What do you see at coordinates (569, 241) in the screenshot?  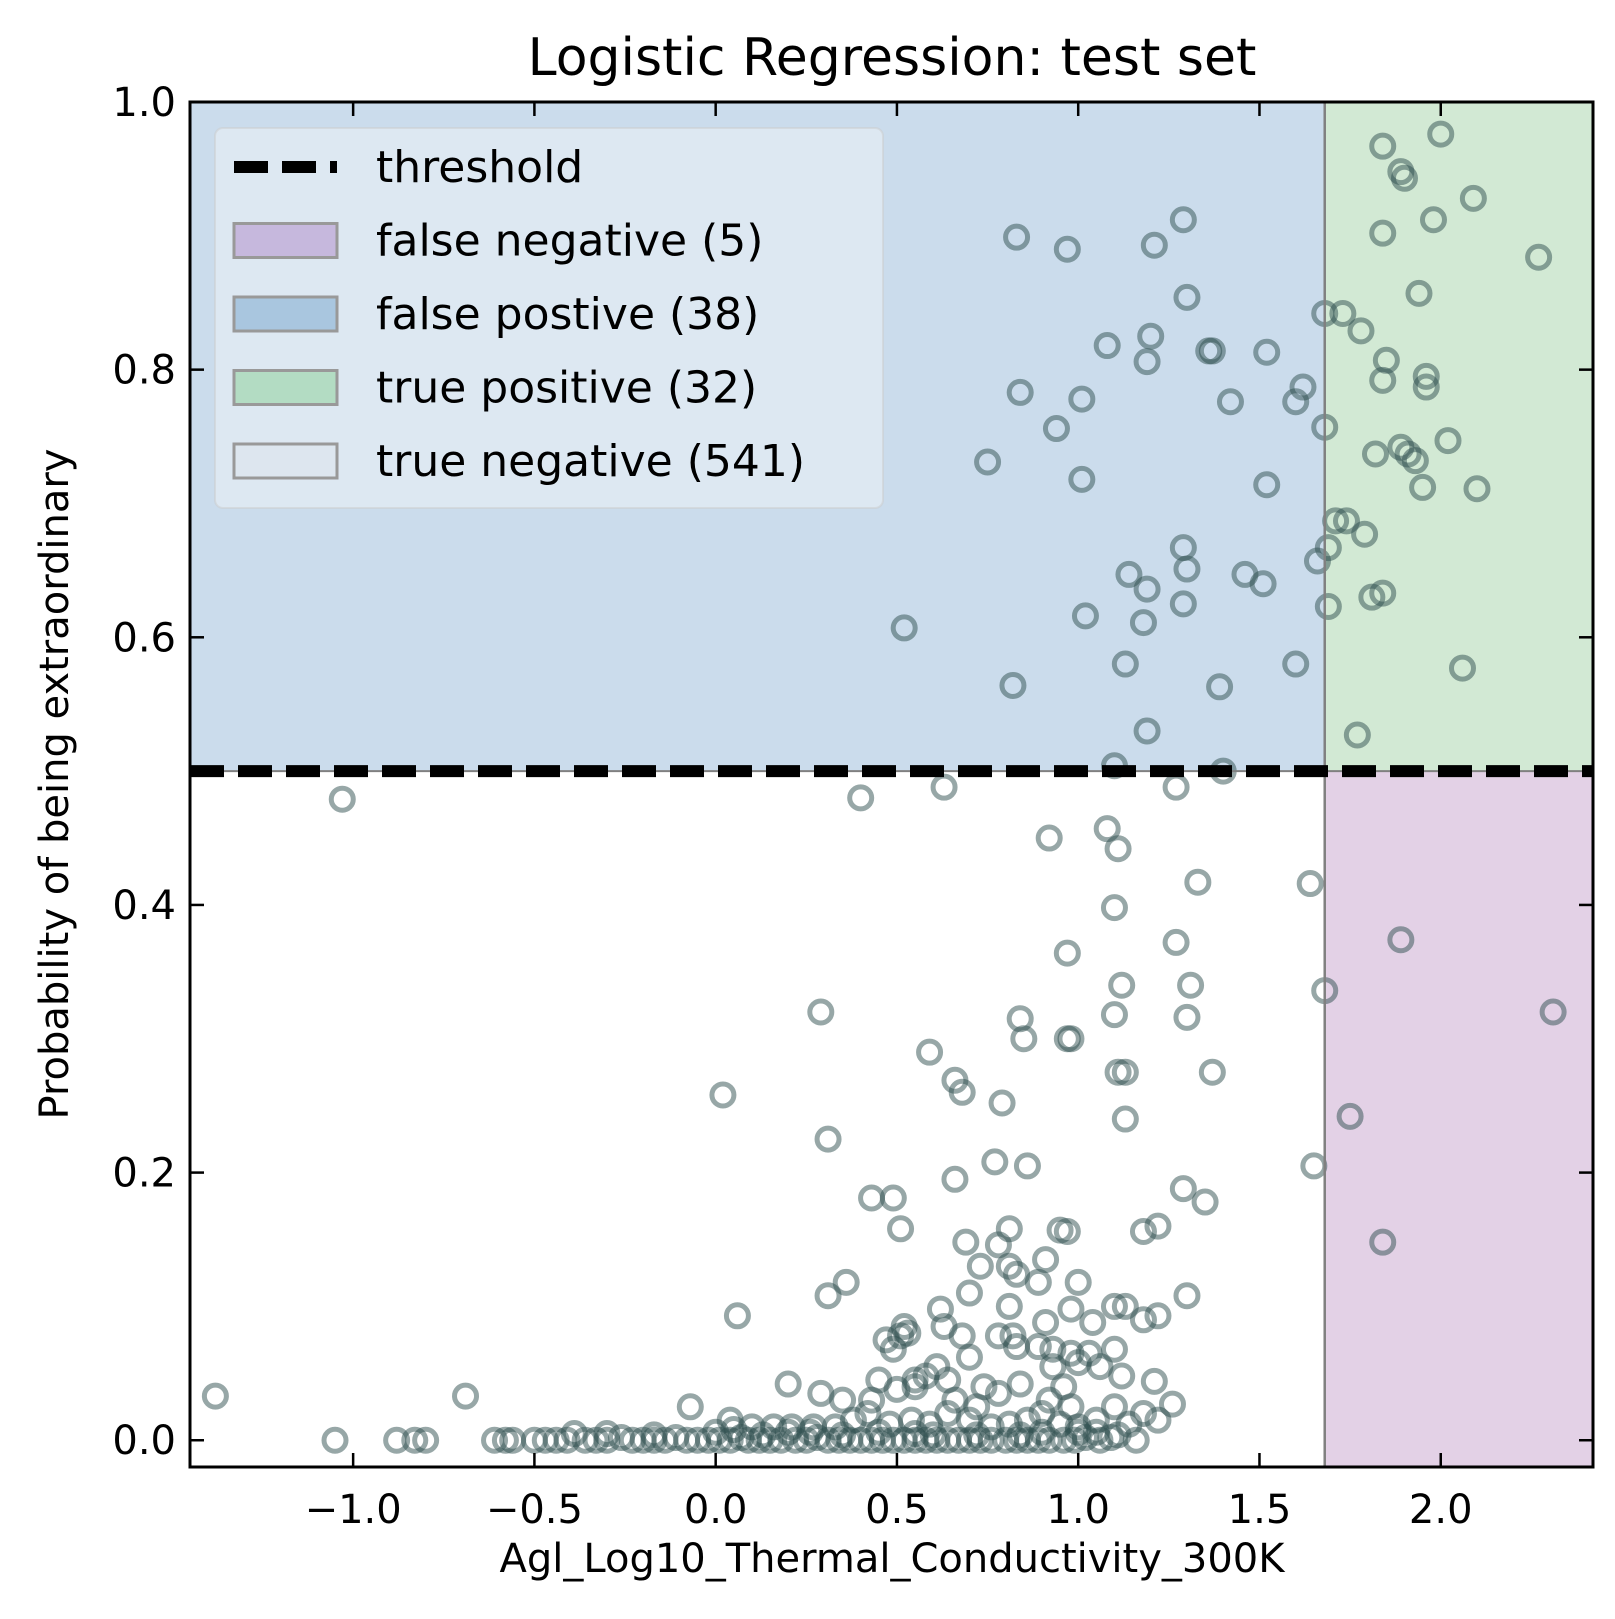 I see `legend-label: false negative (5)` at bounding box center [569, 241].